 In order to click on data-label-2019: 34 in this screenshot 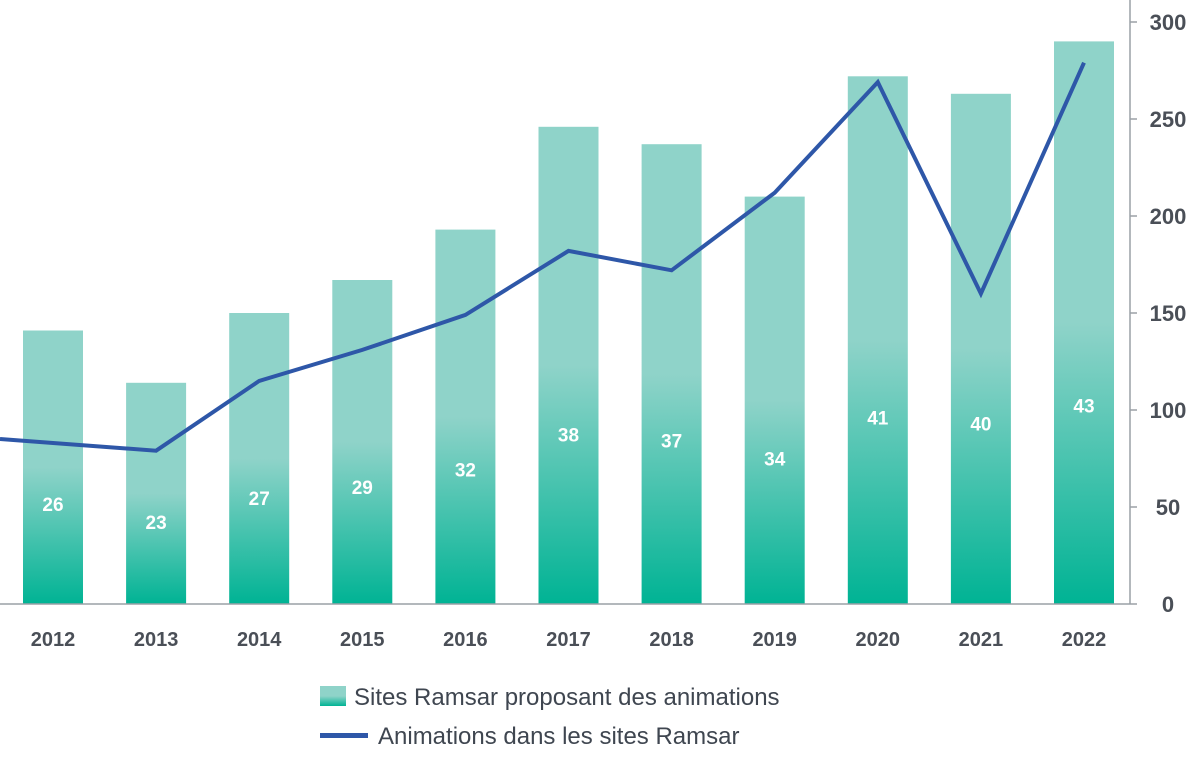, I will do `click(775, 460)`.